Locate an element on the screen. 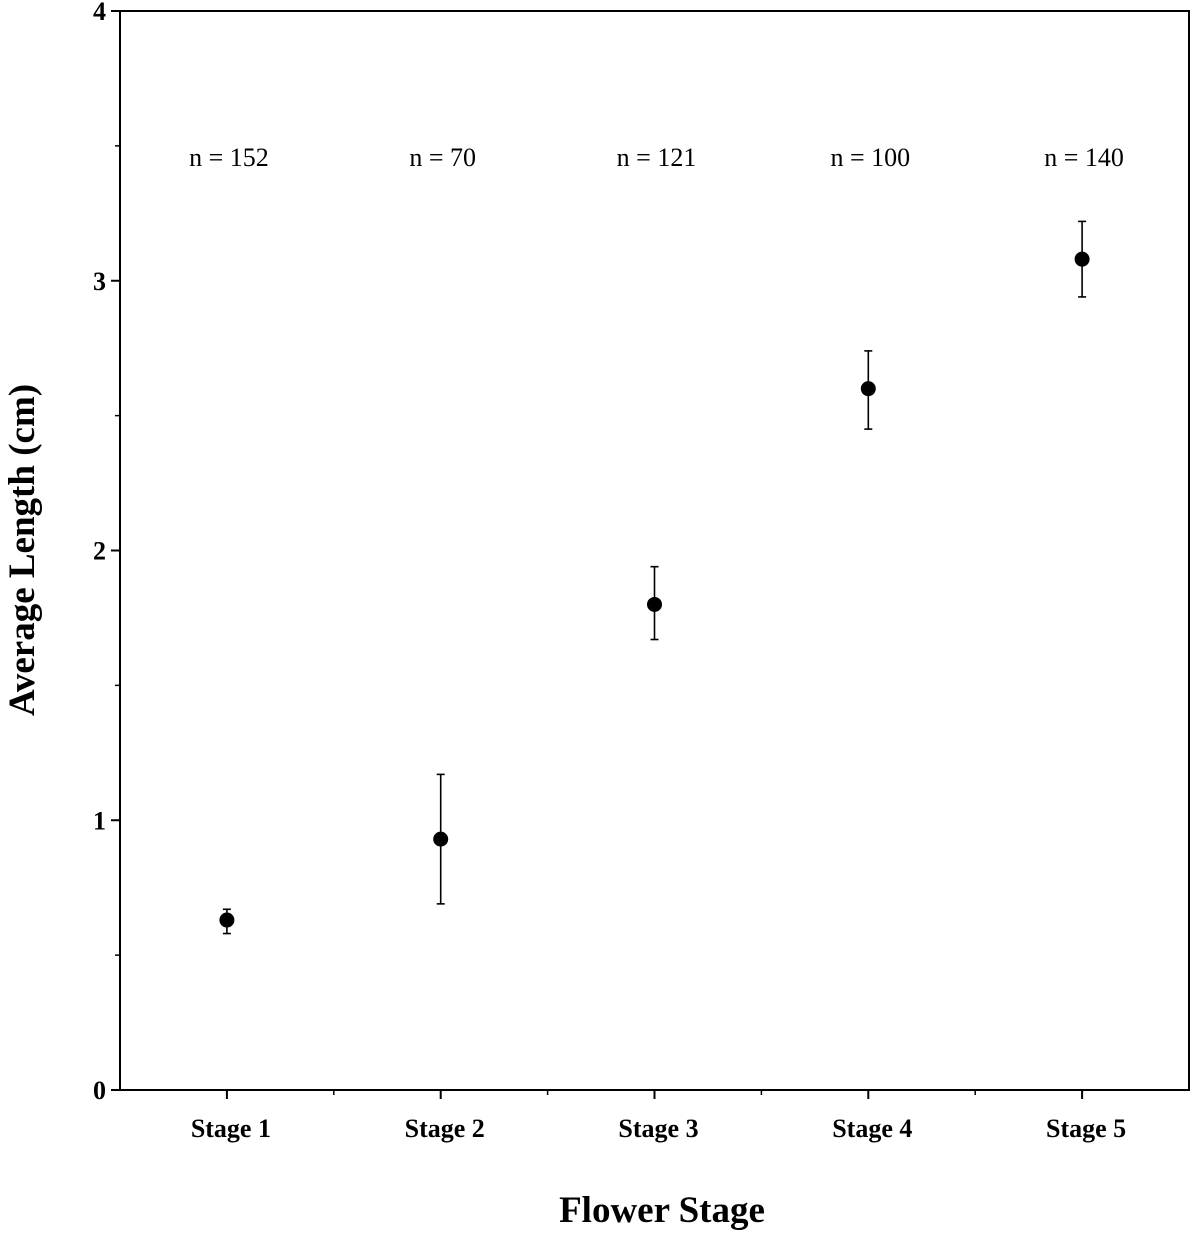  y-tick-label: 2 is located at coordinates (99, 551).